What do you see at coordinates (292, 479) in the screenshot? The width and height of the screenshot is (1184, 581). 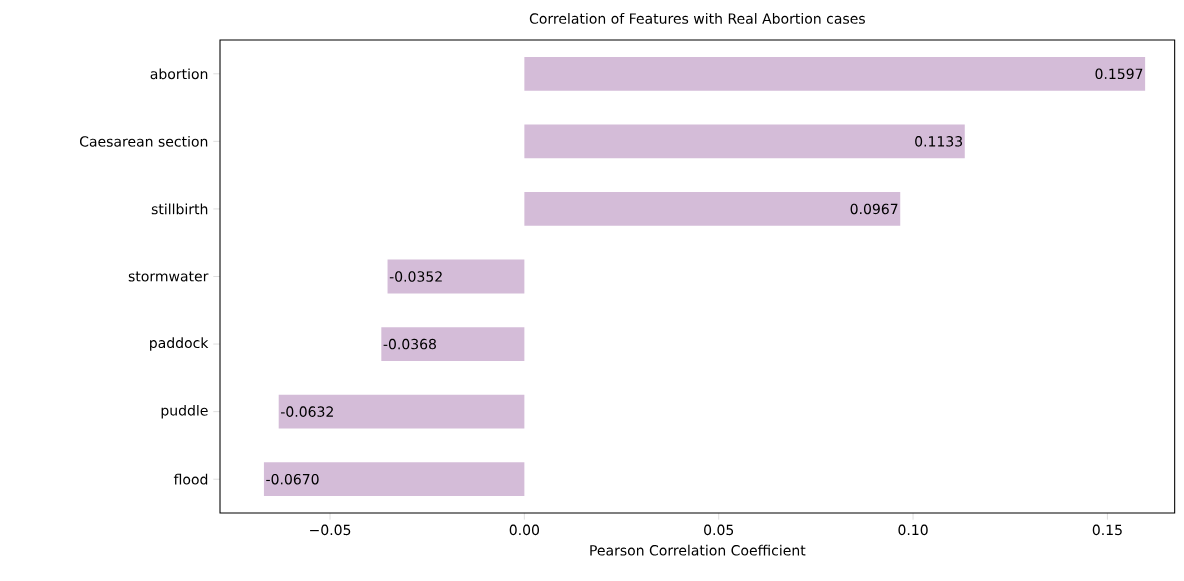 I see `data-label: -0.0670` at bounding box center [292, 479].